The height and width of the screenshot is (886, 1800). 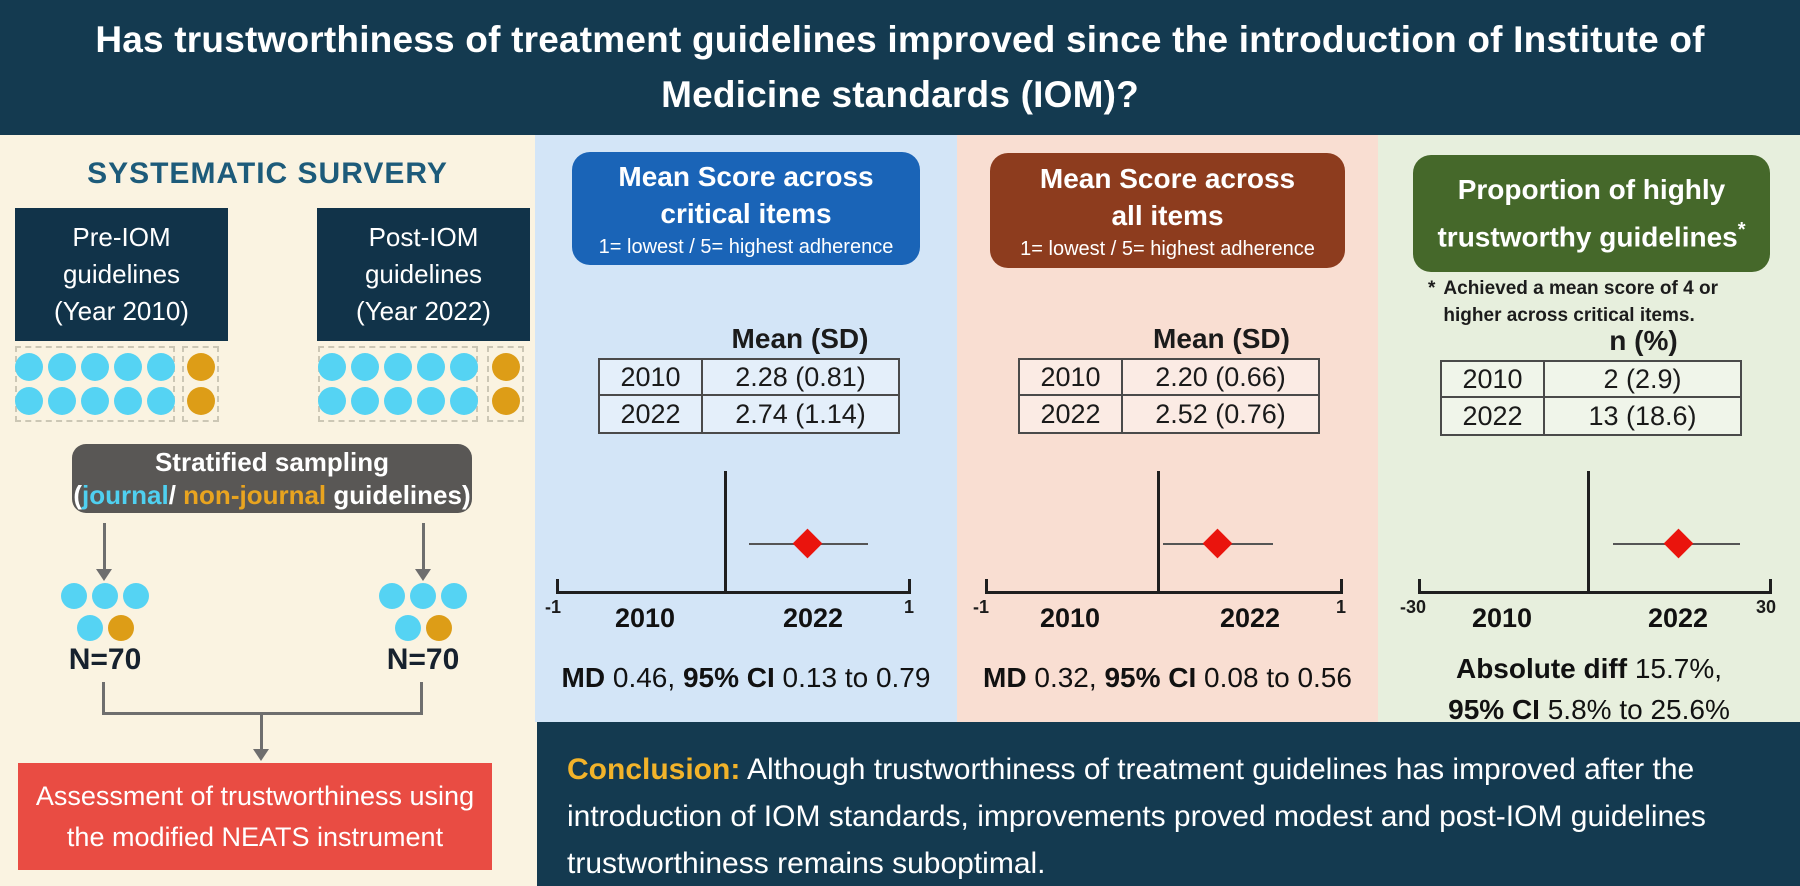 I want to click on md-value: 0.32,, so click(x=1065, y=677).